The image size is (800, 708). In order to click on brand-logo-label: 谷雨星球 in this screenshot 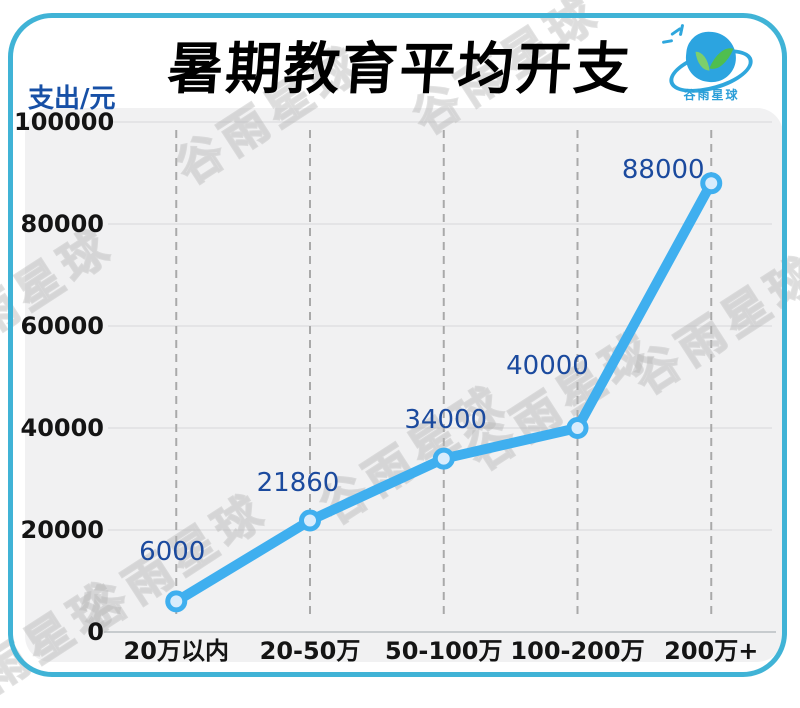, I will do `click(711, 95)`.